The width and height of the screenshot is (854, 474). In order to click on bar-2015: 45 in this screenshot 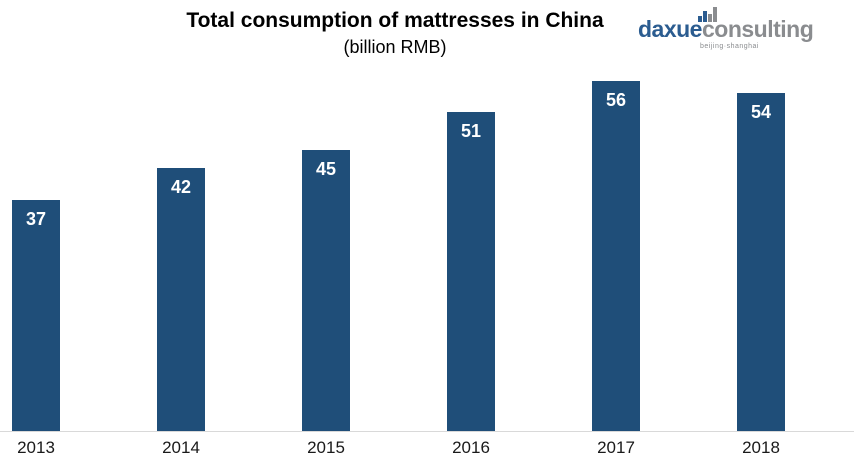, I will do `click(326, 290)`.